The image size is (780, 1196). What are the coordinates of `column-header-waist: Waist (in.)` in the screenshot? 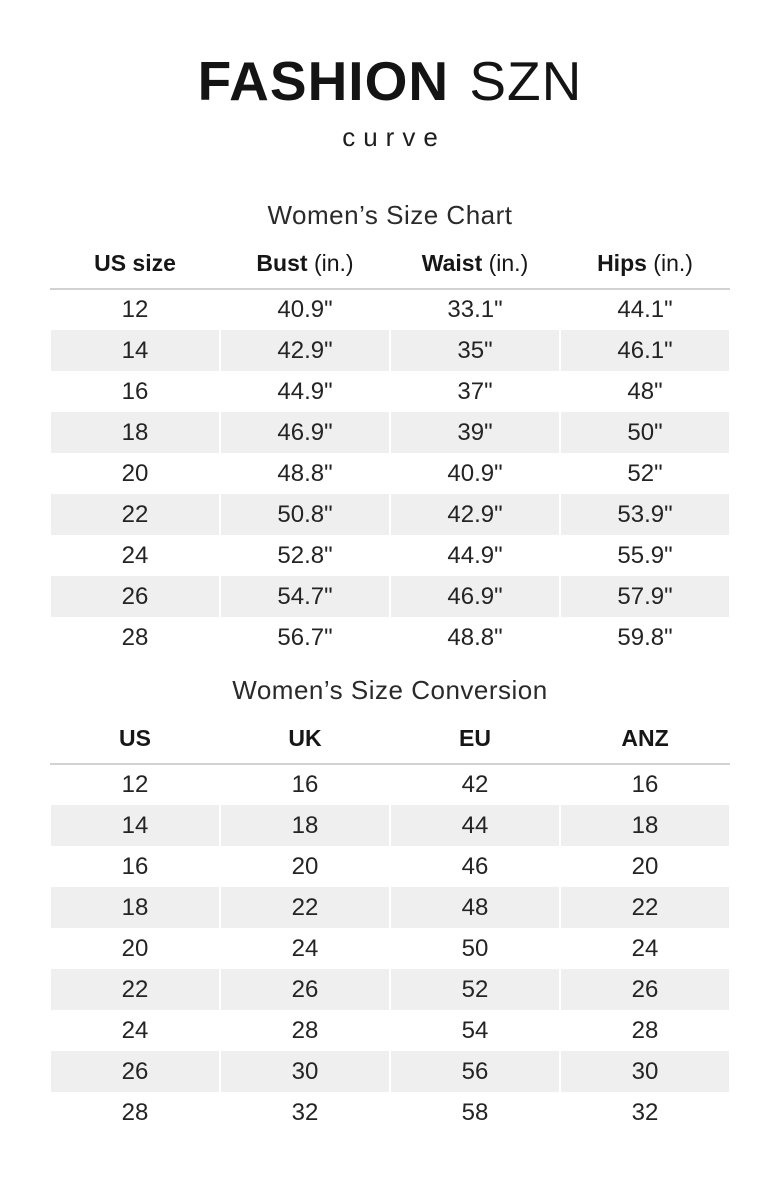 It's located at (475, 260).